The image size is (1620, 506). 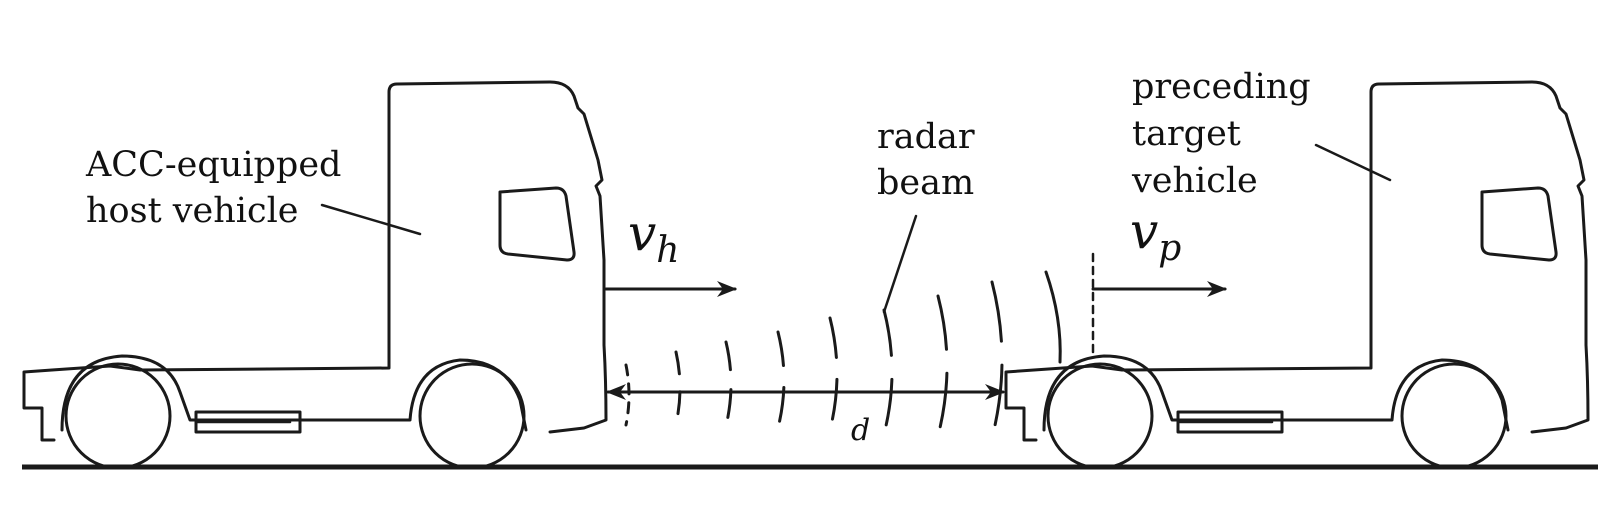 I want to click on target-label-line3: vehicle, so click(x=1194, y=181).